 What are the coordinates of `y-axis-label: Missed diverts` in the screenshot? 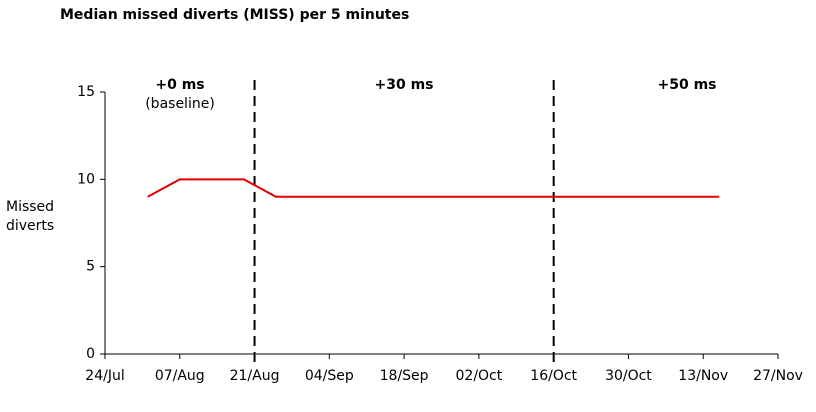 It's located at (30, 216).